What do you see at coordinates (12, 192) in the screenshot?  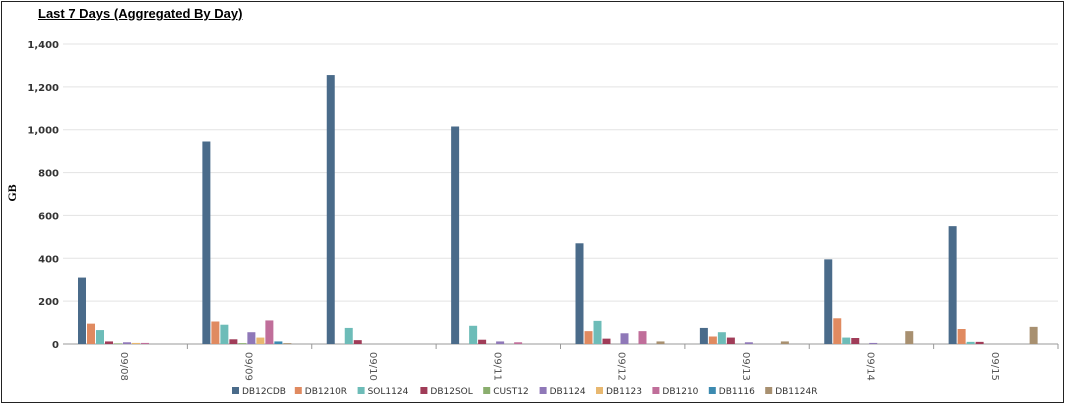 I see `y-axis-label: GB` at bounding box center [12, 192].